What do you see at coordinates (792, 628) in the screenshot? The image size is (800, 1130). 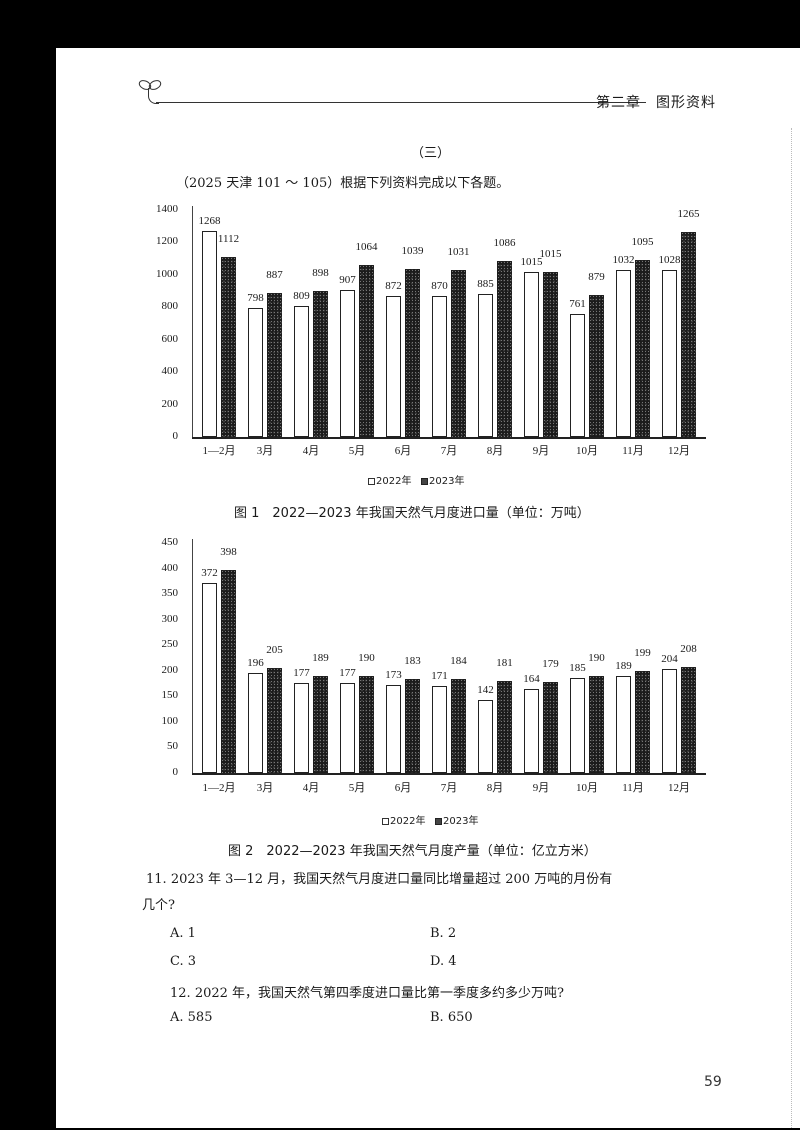 I see `page-edge` at bounding box center [792, 628].